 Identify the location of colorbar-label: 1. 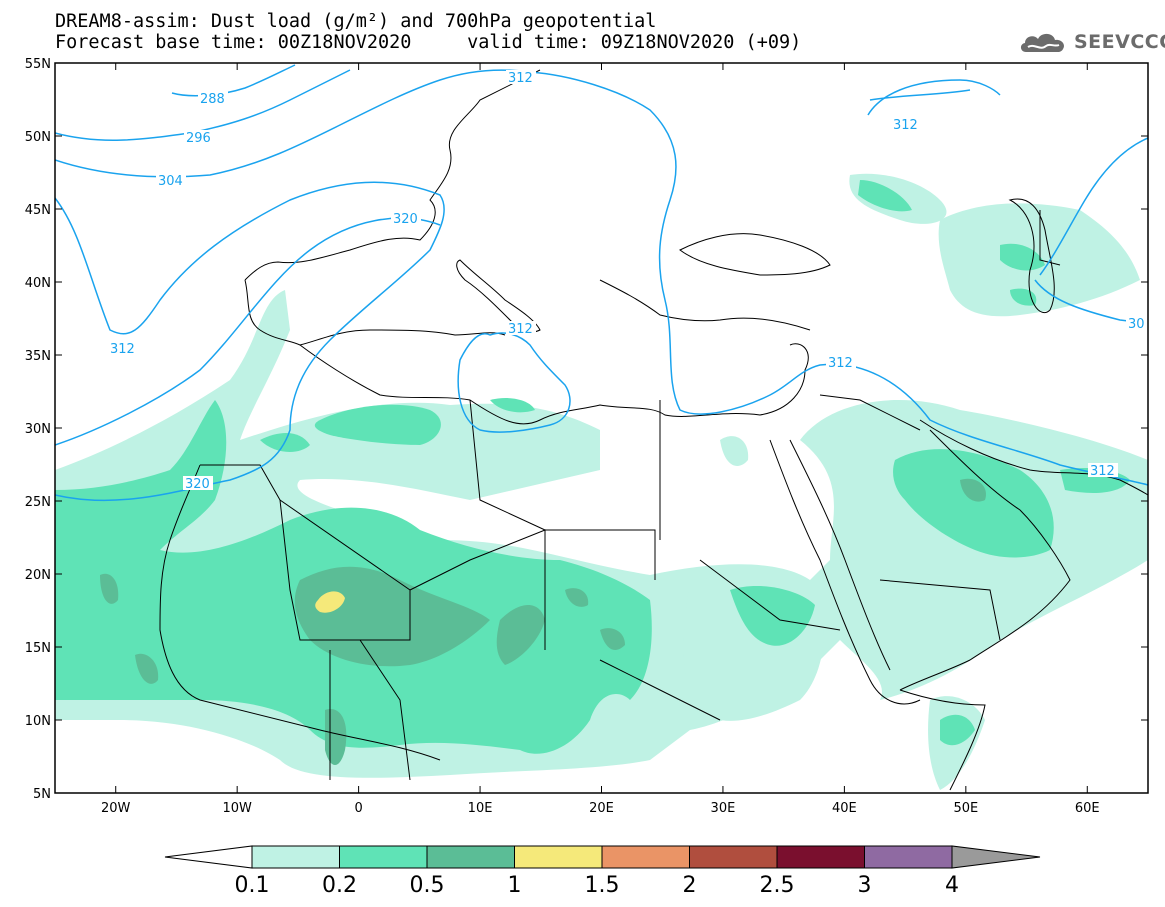
(514, 885).